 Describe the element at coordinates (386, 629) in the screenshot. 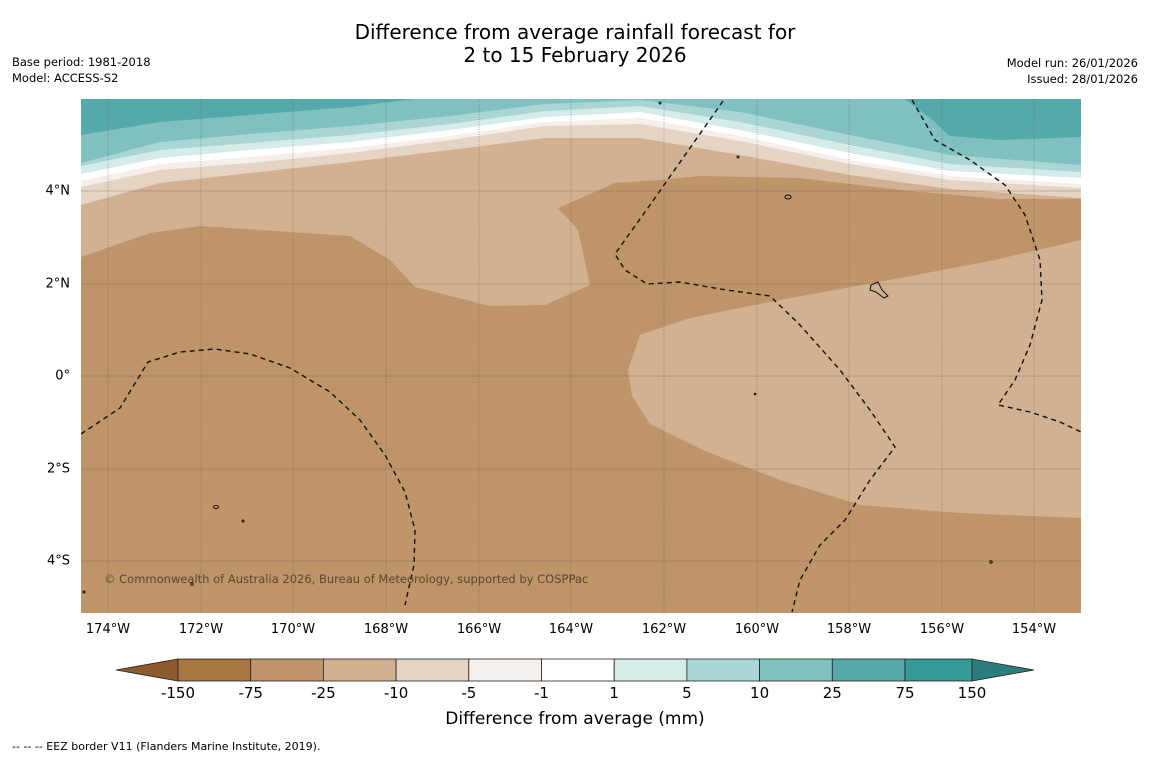

I see `lon-label: 168°W` at that location.